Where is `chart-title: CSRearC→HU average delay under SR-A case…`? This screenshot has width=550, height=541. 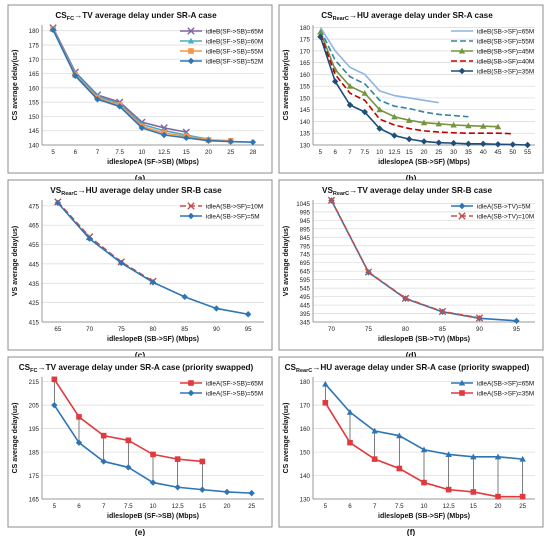 chart-title: CSRearC→HU average delay under SR-A case… is located at coordinates (407, 368).